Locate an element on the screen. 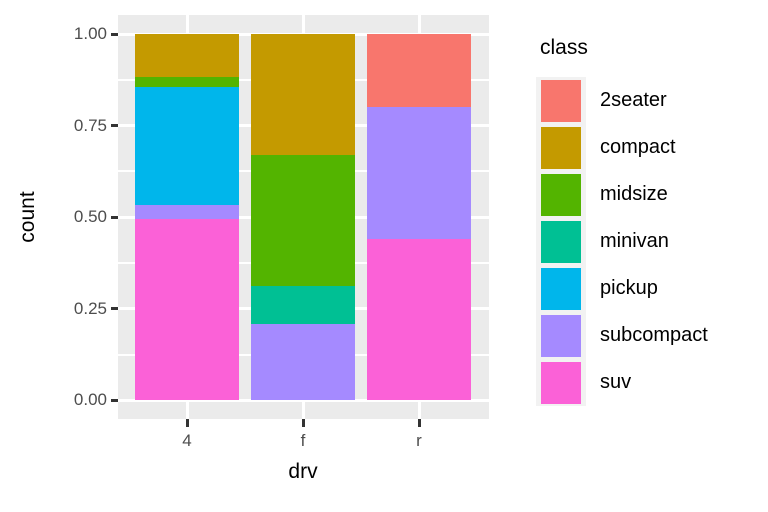  legend-entry-suv: suv is located at coordinates (622, 382).